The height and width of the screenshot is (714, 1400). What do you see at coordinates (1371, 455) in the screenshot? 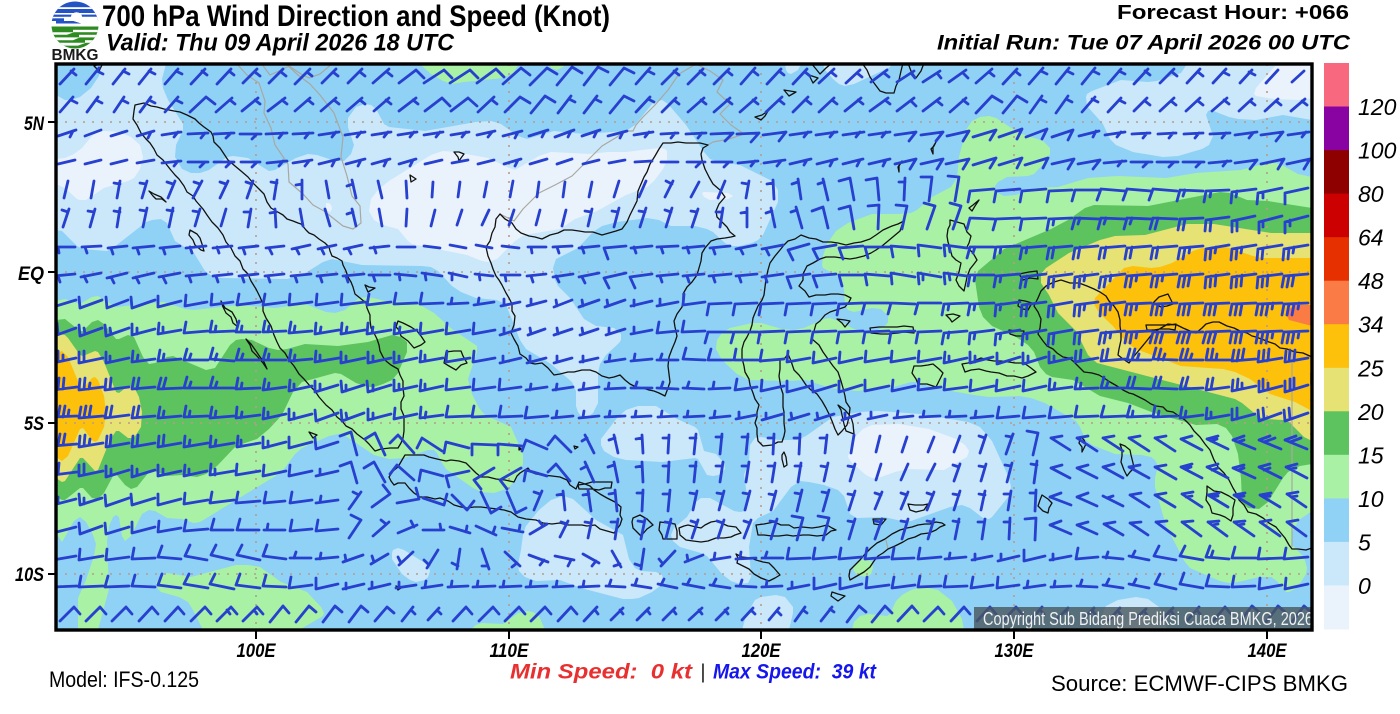
I see `svg-text: 15` at bounding box center [1371, 455].